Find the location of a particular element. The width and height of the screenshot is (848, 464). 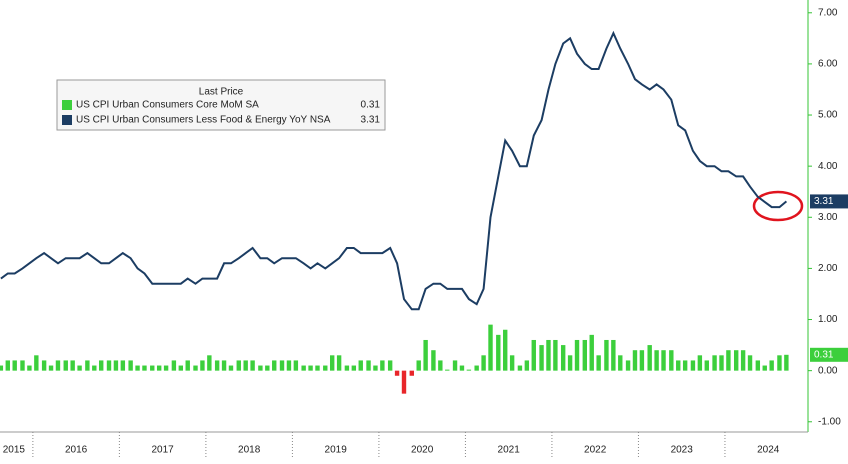

last-value-label: 3.31 is located at coordinates (824, 201).